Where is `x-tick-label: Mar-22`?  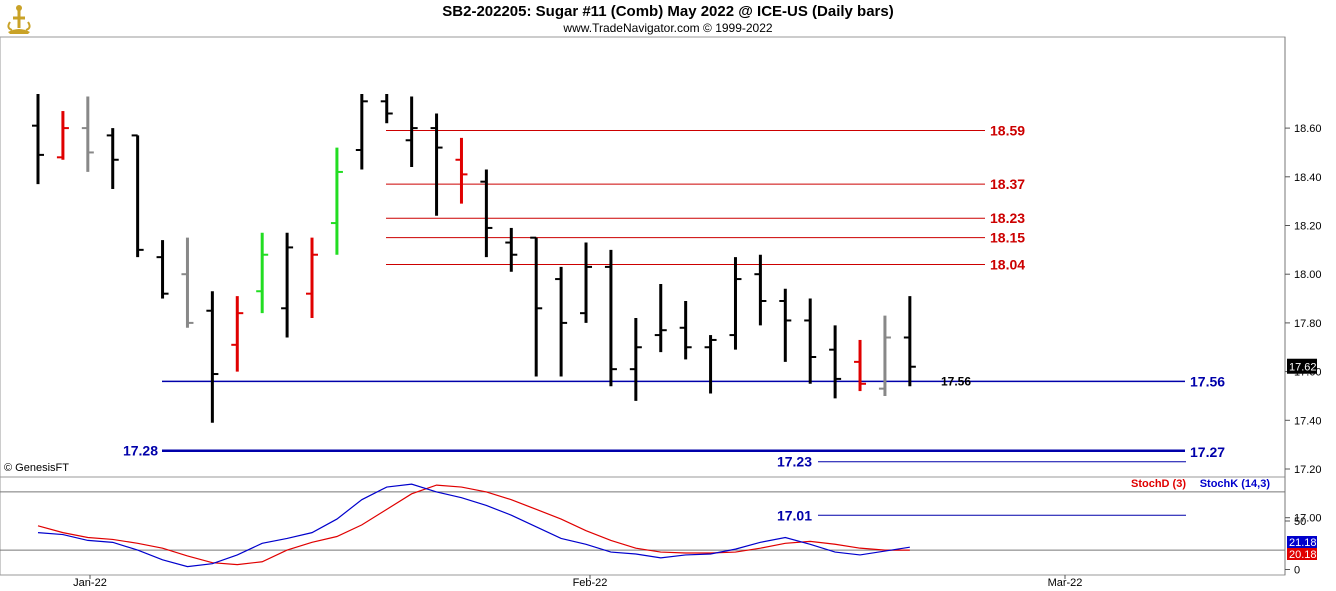
x-tick-label: Mar-22 is located at coordinates (1065, 583).